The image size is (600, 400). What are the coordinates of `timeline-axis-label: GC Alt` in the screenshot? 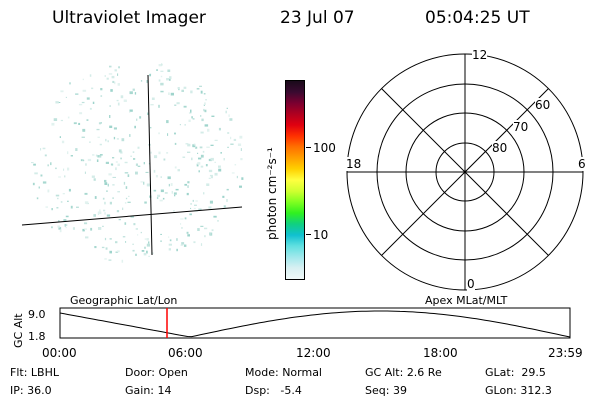 It's located at (18, 330).